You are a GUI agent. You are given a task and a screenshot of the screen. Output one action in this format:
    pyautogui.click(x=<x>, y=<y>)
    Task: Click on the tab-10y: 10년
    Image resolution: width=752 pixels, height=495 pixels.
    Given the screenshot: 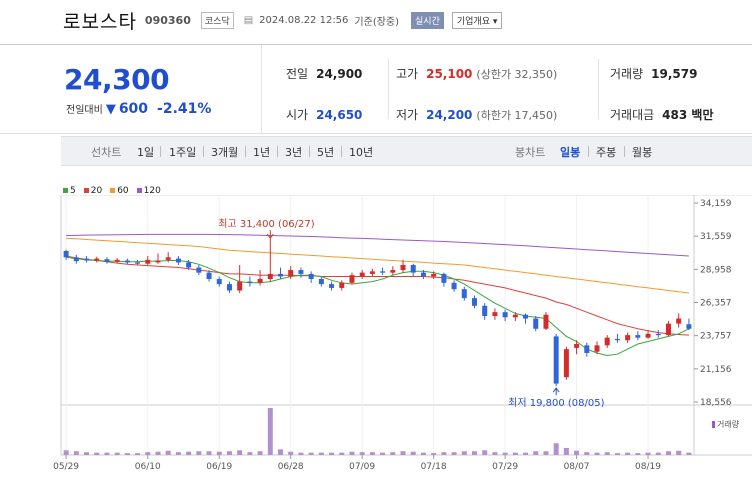 What is the action you would take?
    pyautogui.click(x=361, y=152)
    